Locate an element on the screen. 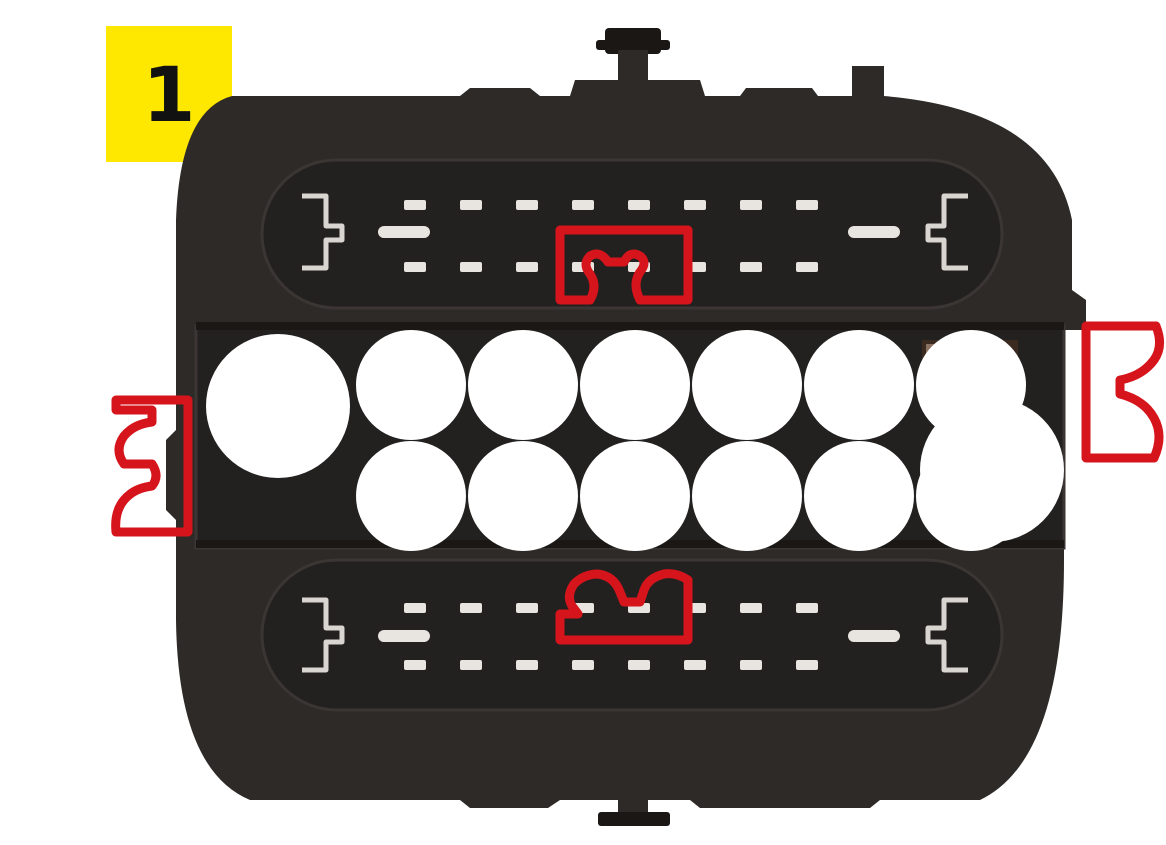 This screenshot has height=845, width=1166. step-number-badge: 1 is located at coordinates (169, 94).